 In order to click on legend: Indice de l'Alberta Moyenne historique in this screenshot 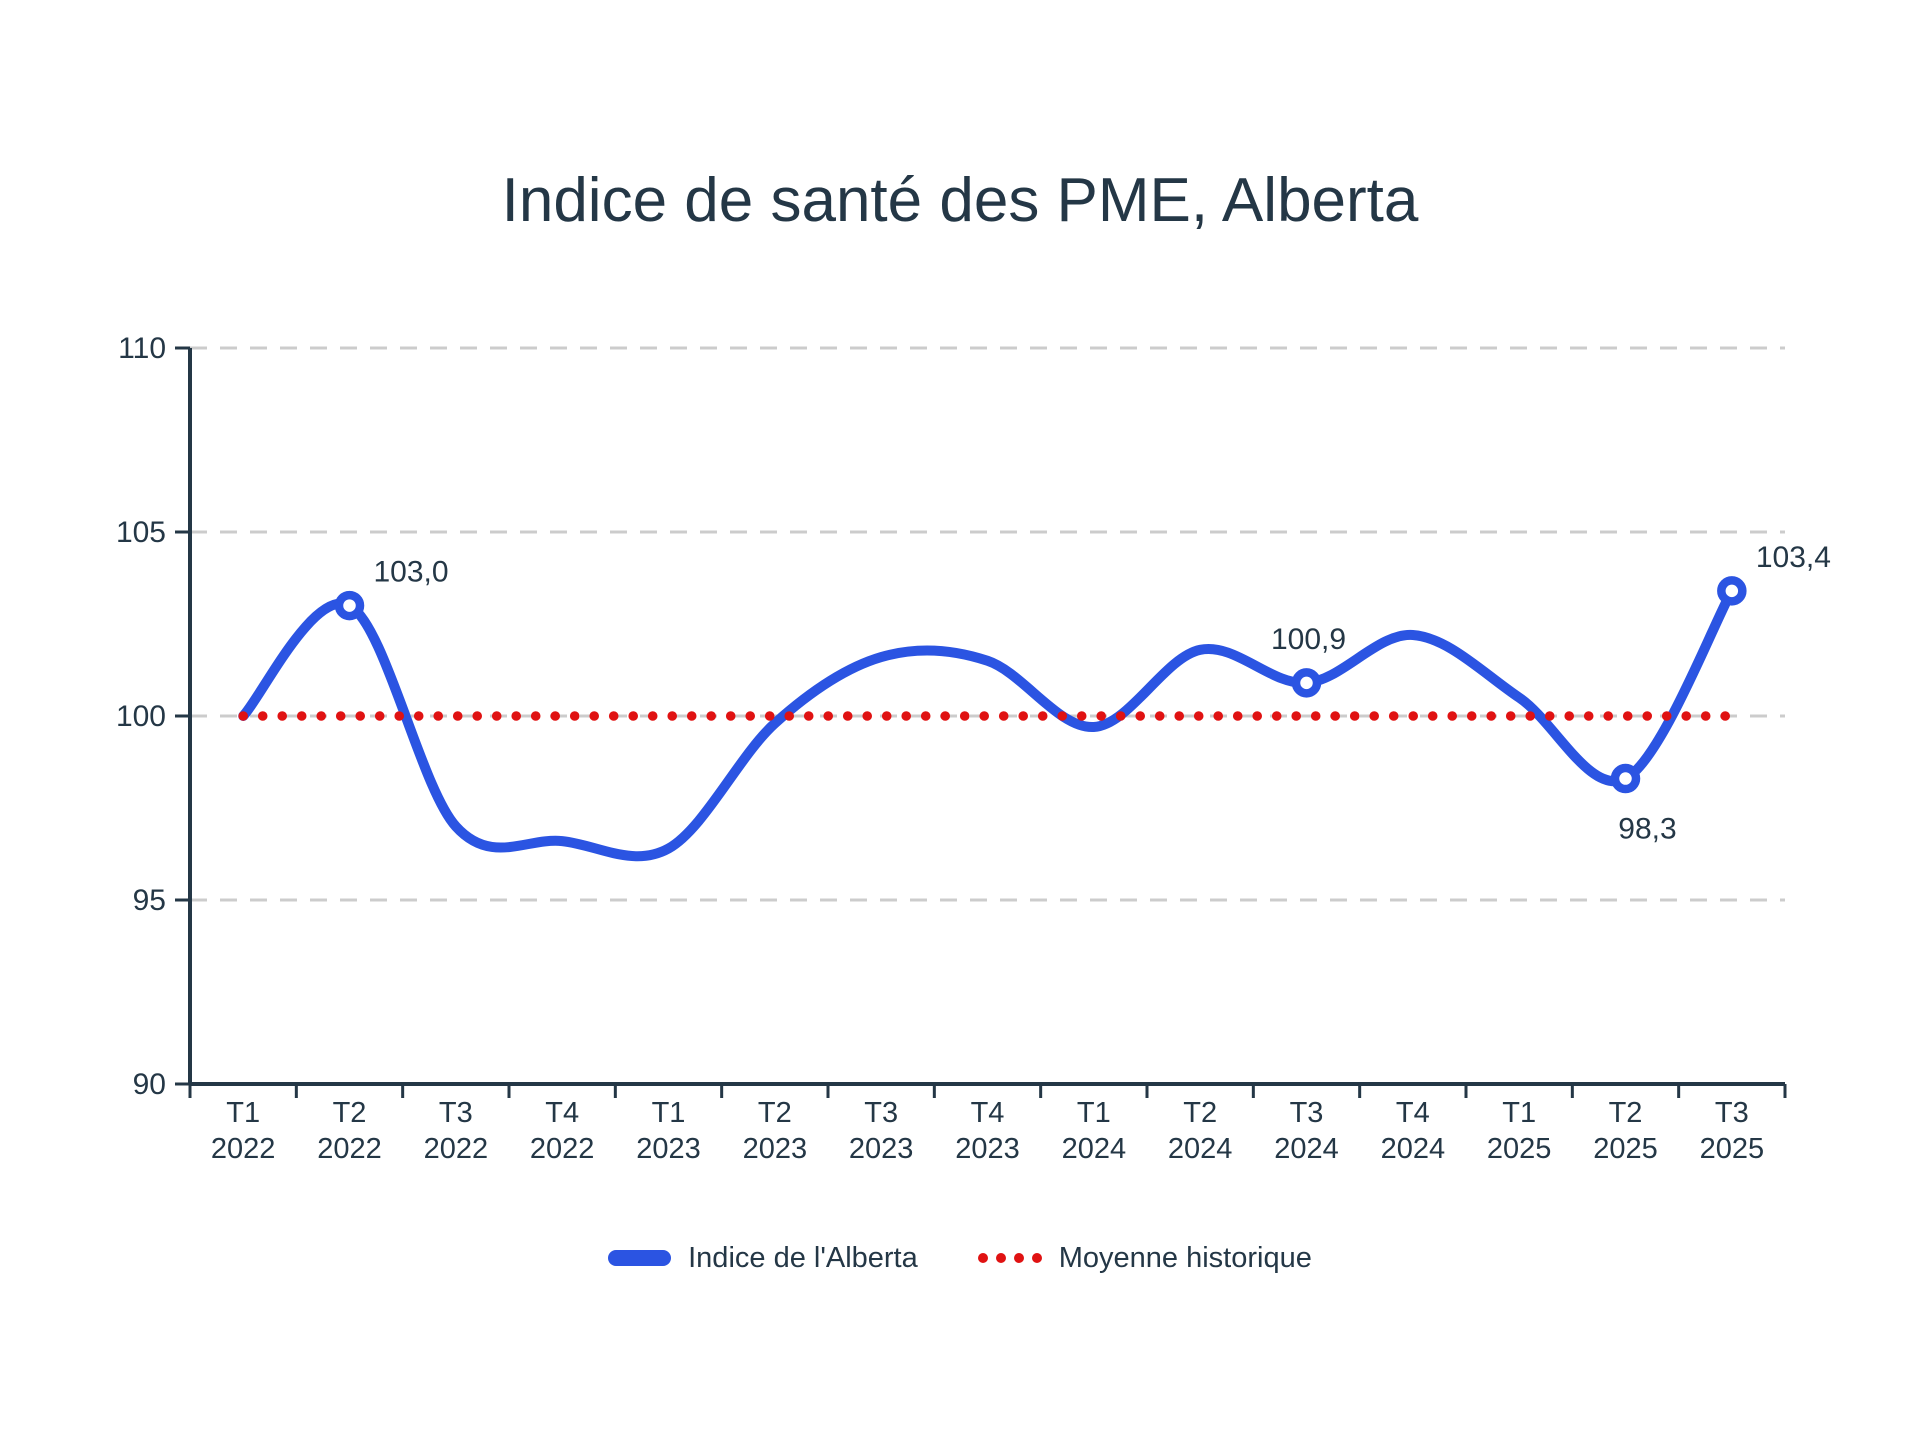, I will do `click(960, 1258)`.